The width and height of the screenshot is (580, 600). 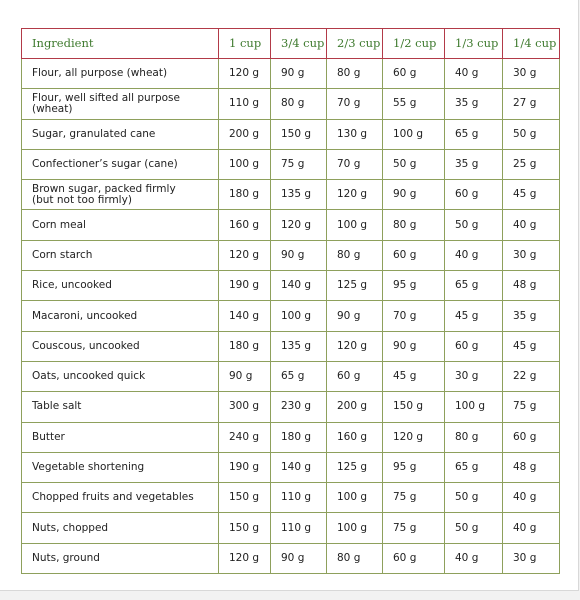 I want to click on value-cell: 75 g, so click(x=413, y=498).